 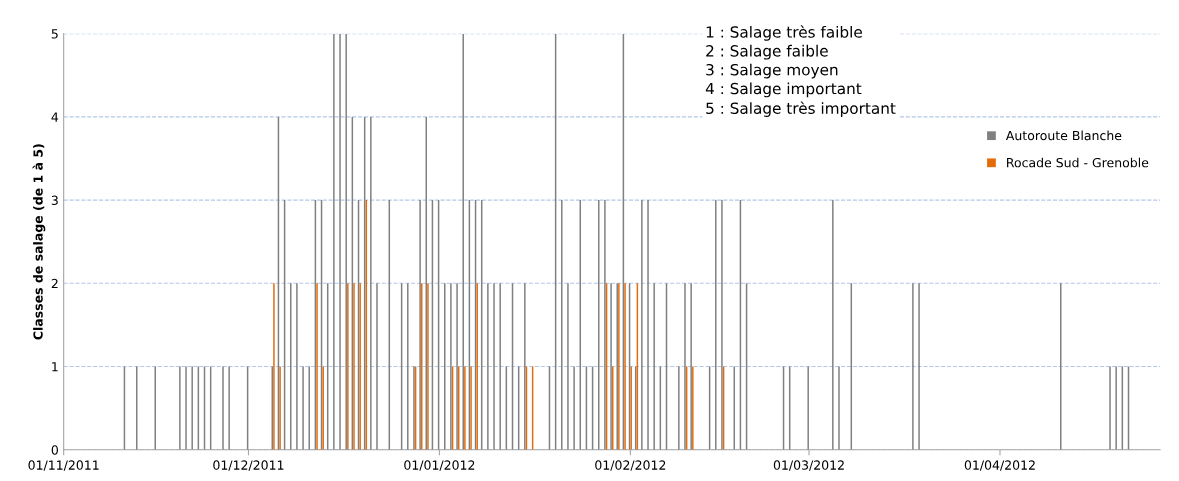 What do you see at coordinates (55, 117) in the screenshot?
I see `y-tick-label: 4` at bounding box center [55, 117].